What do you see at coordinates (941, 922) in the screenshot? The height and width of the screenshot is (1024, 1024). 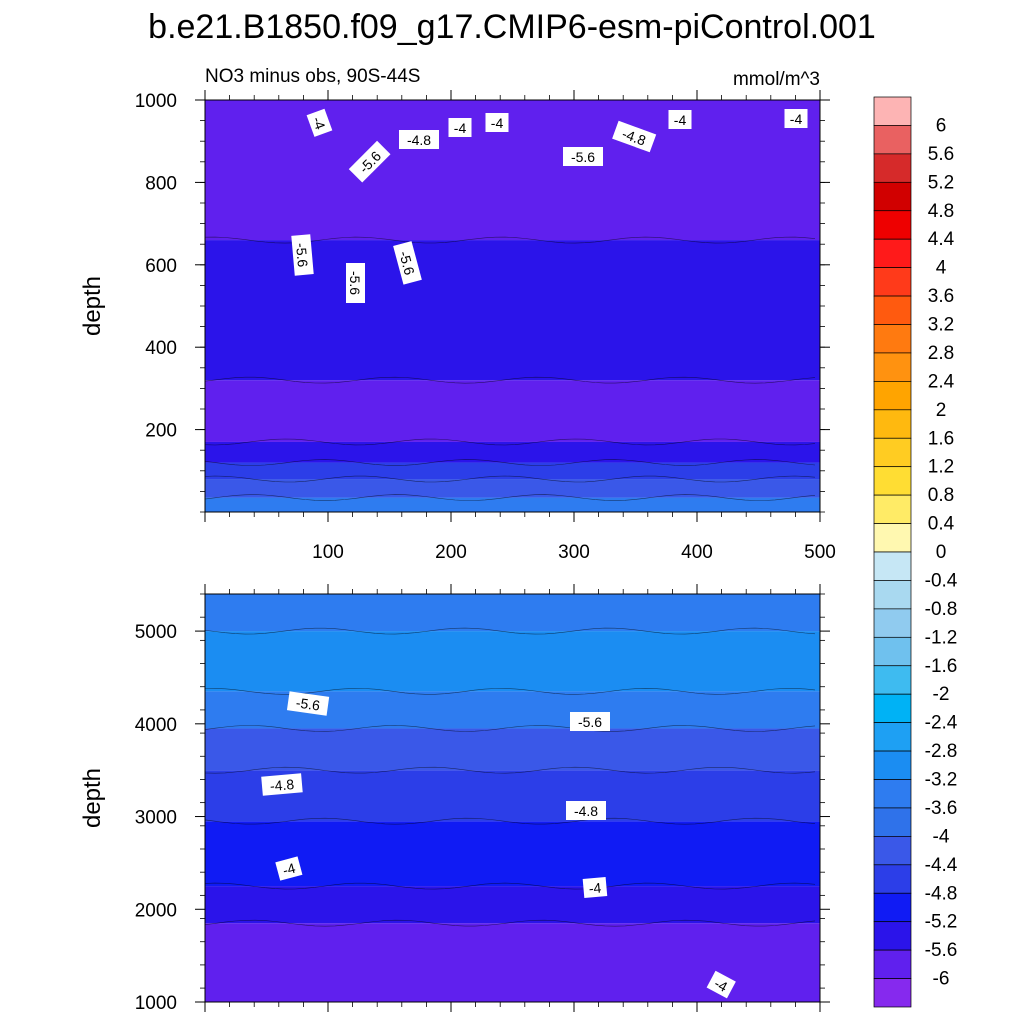 I see `colorbar-label: -5.2` at bounding box center [941, 922].